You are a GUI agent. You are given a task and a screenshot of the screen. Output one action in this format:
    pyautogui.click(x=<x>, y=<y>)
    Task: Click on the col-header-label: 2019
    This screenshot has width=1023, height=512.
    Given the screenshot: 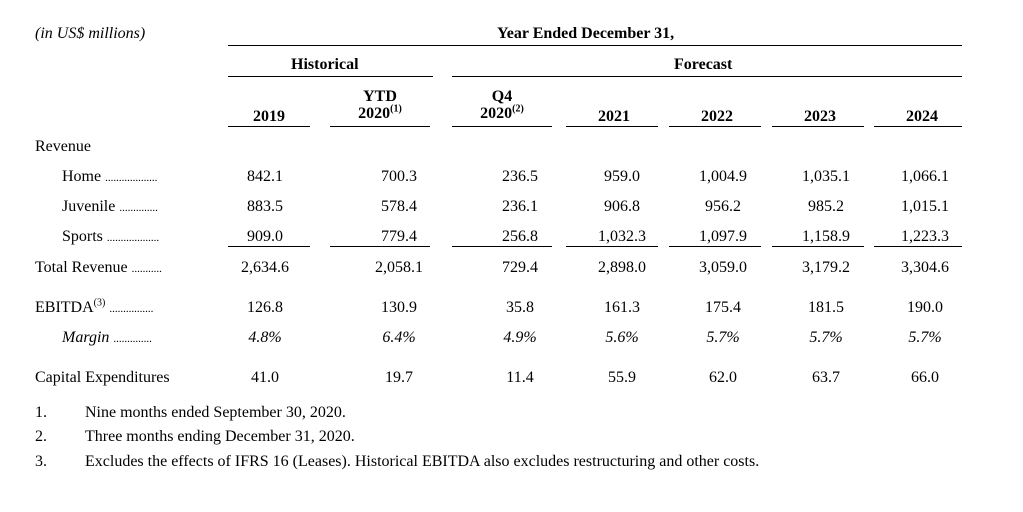 What is the action you would take?
    pyautogui.click(x=269, y=116)
    